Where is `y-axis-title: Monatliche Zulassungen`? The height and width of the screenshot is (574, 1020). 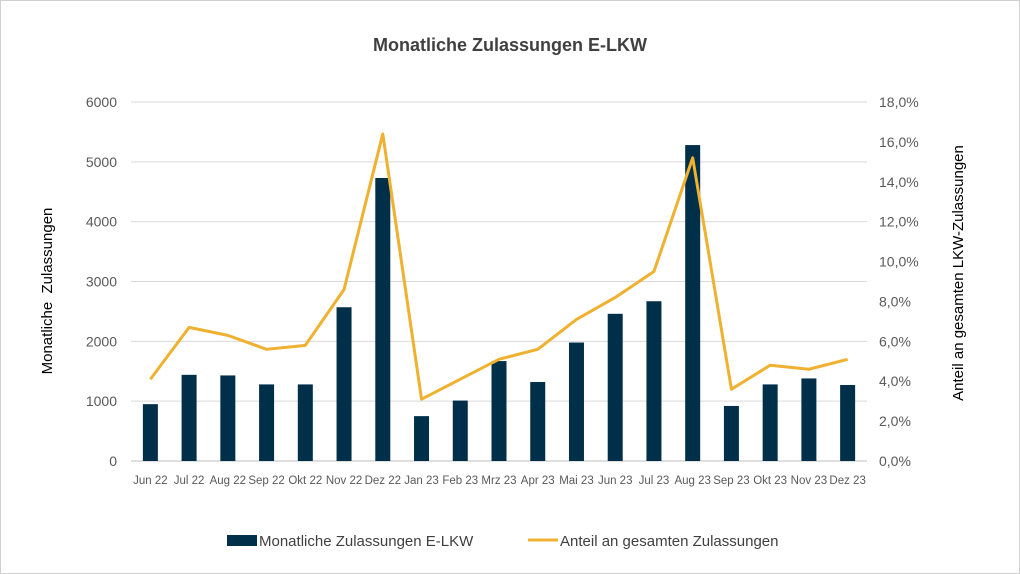 y-axis-title: Monatliche Zulassungen is located at coordinates (47, 291).